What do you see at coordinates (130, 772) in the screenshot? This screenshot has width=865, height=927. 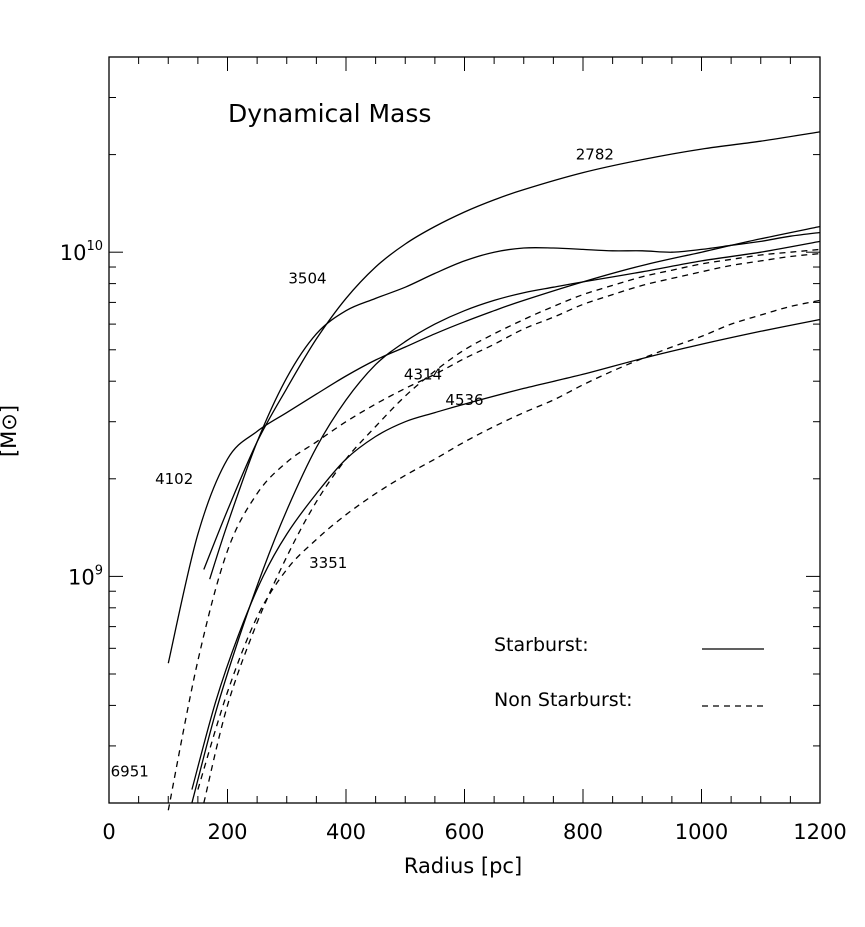 I see `series-label-6951: 6951` at bounding box center [130, 772].